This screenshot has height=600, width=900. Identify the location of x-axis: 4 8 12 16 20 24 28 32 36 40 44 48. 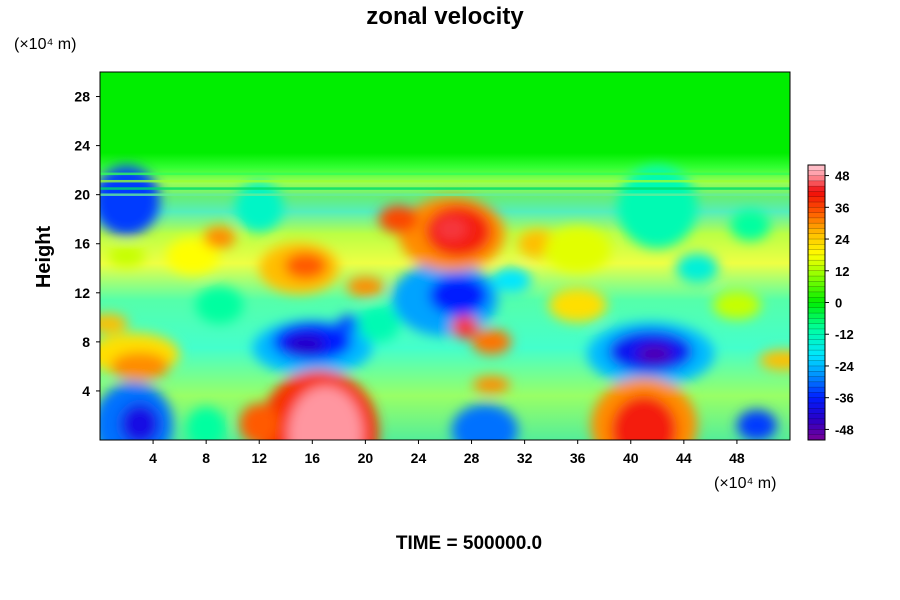
(447, 453).